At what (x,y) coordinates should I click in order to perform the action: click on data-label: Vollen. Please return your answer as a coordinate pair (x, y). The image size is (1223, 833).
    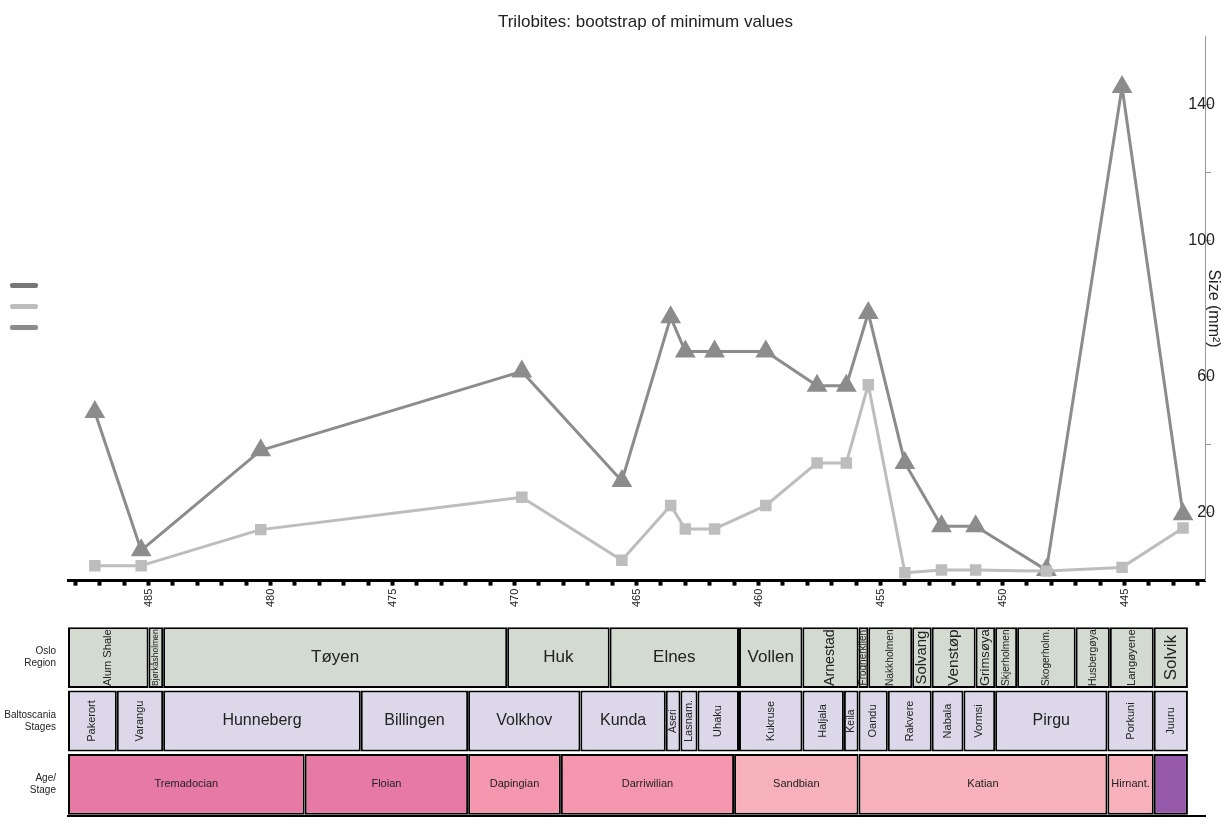
    Looking at the image, I should click on (770, 657).